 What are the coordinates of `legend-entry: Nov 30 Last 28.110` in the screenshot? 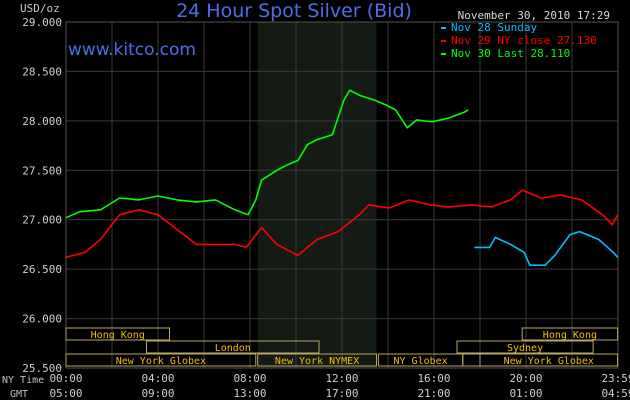 It's located at (510, 53).